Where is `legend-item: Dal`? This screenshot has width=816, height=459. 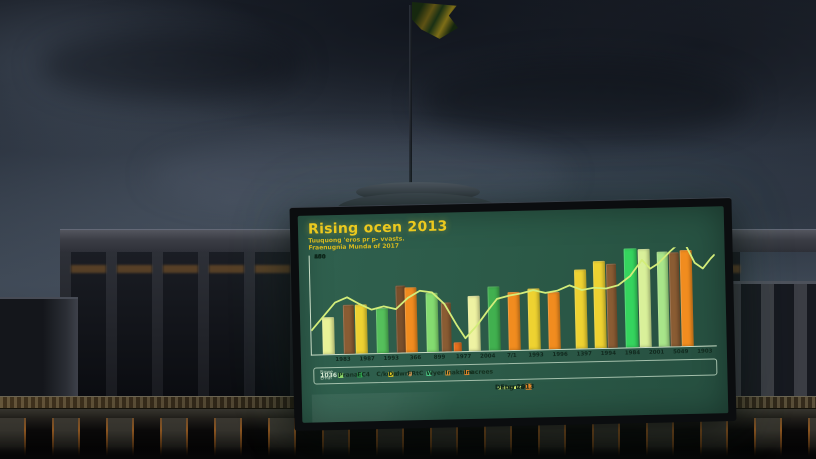 legend-item: Dal is located at coordinates (393, 374).